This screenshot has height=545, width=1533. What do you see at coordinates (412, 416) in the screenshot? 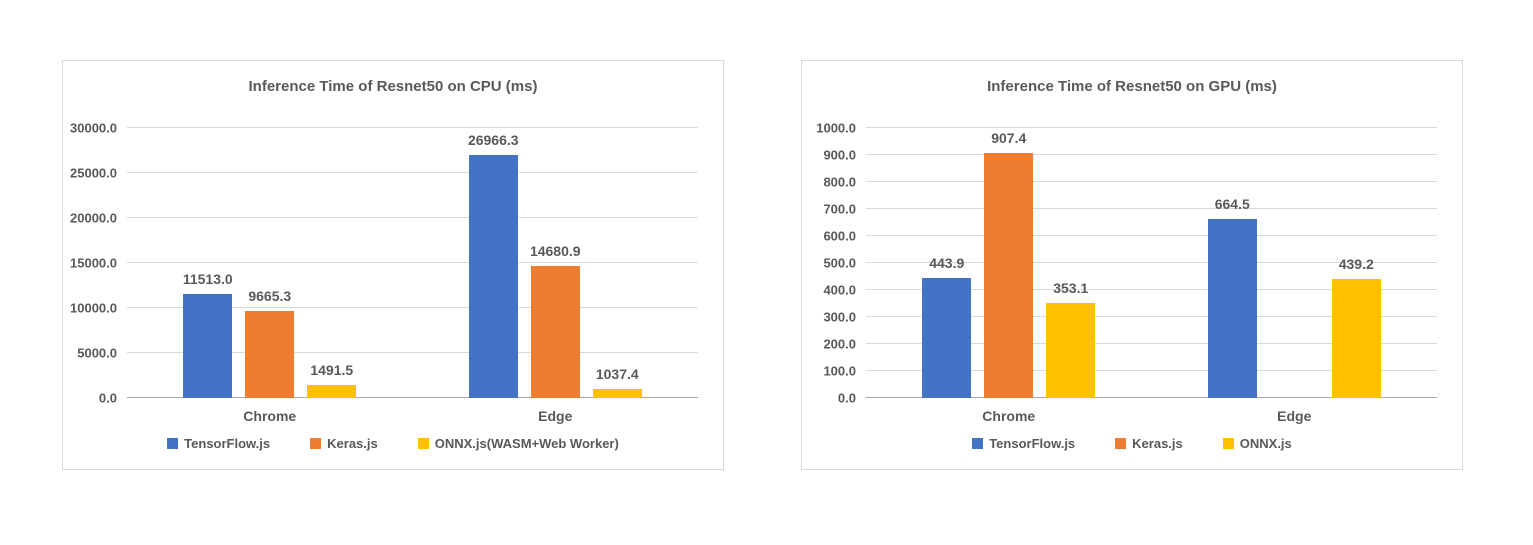
I see `x-axis-cpu: Chrome Edge` at bounding box center [412, 416].